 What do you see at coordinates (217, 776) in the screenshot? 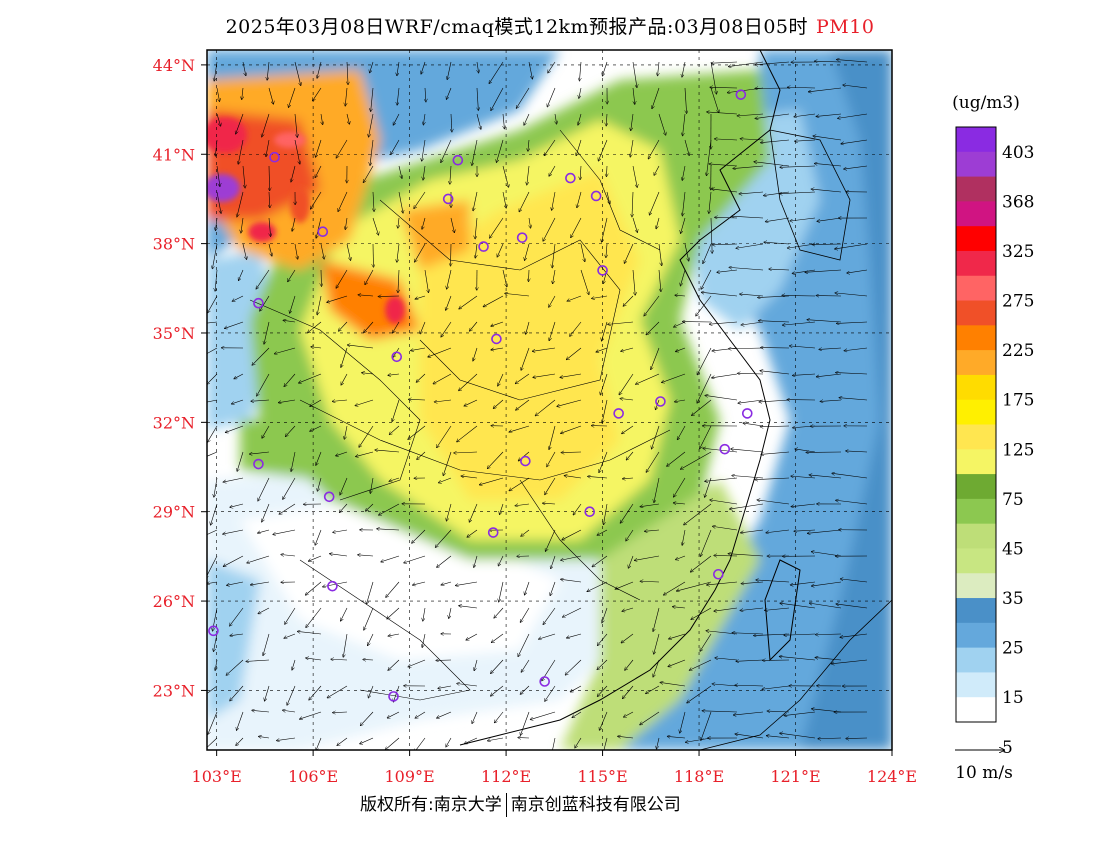
I see `lon-label: 103°E` at bounding box center [217, 776].